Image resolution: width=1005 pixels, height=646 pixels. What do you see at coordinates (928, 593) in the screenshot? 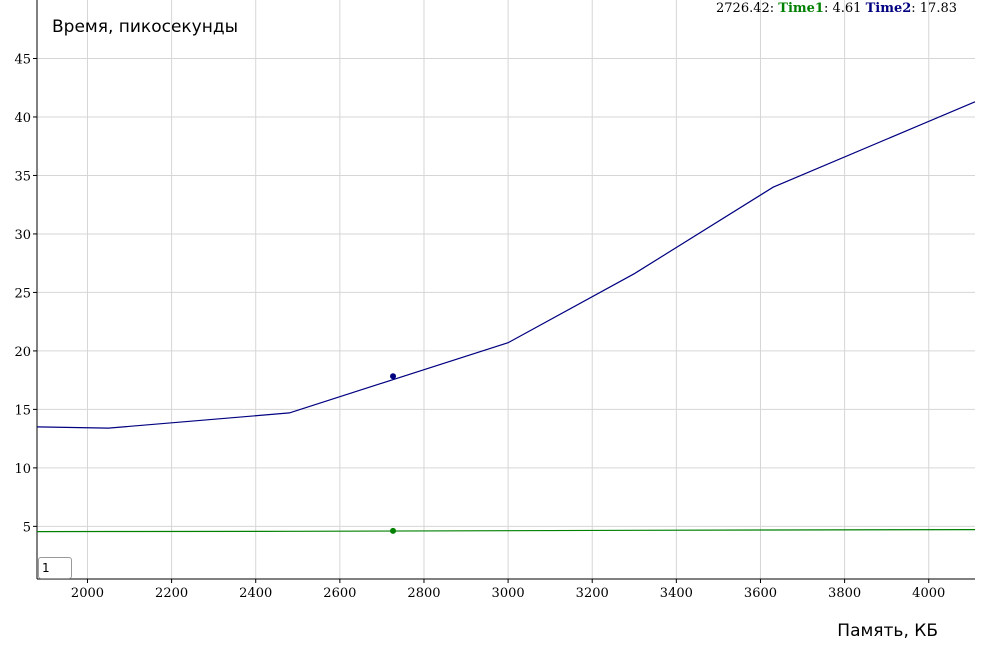
I see `x-tick-label: 4000` at bounding box center [928, 593].